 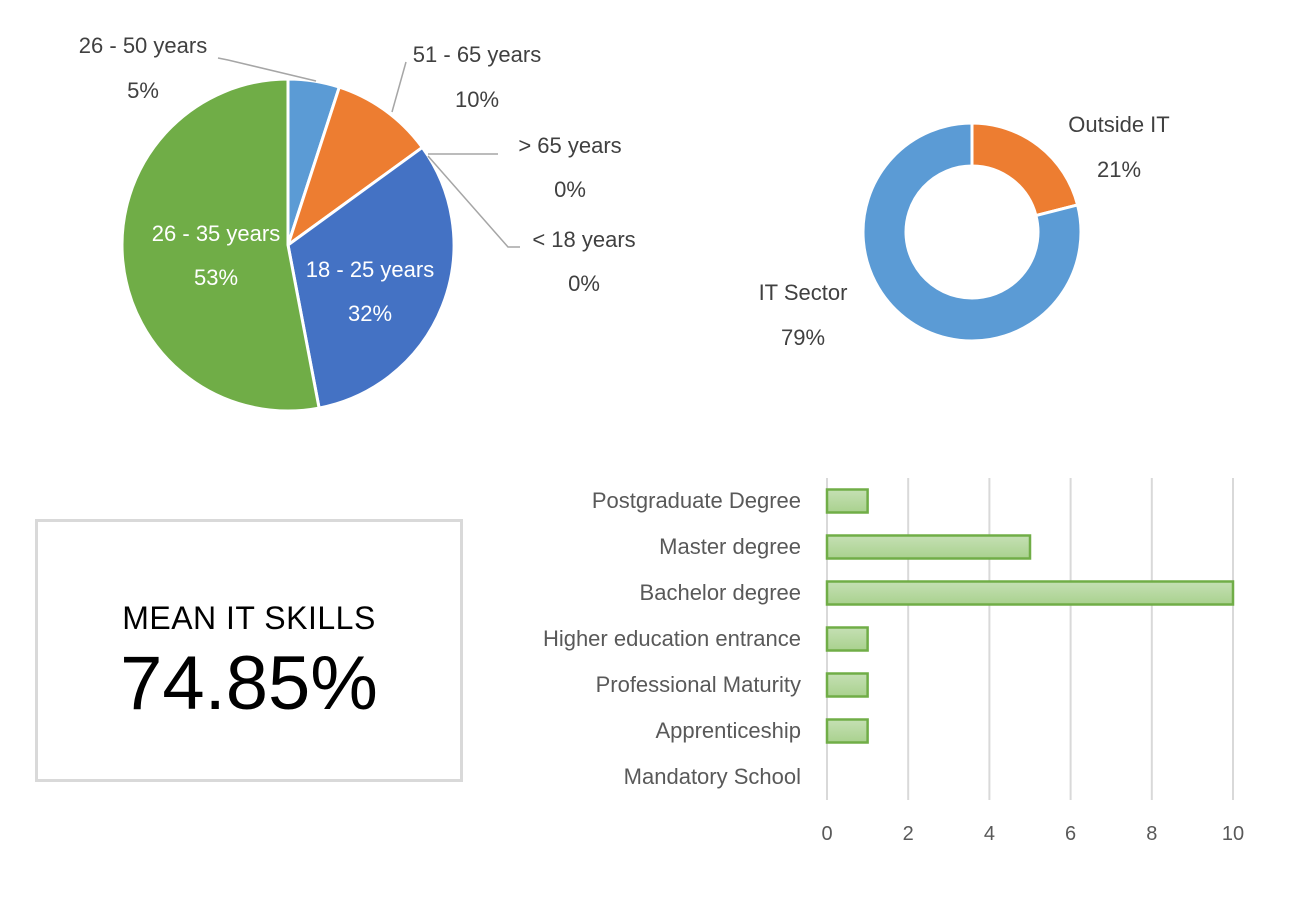 I want to click on pie-slice-value: 53%, so click(x=216, y=277).